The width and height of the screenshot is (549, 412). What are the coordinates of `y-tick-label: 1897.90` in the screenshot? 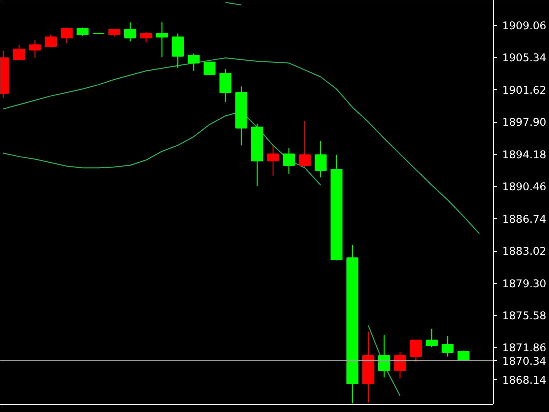 It's located at (524, 123).